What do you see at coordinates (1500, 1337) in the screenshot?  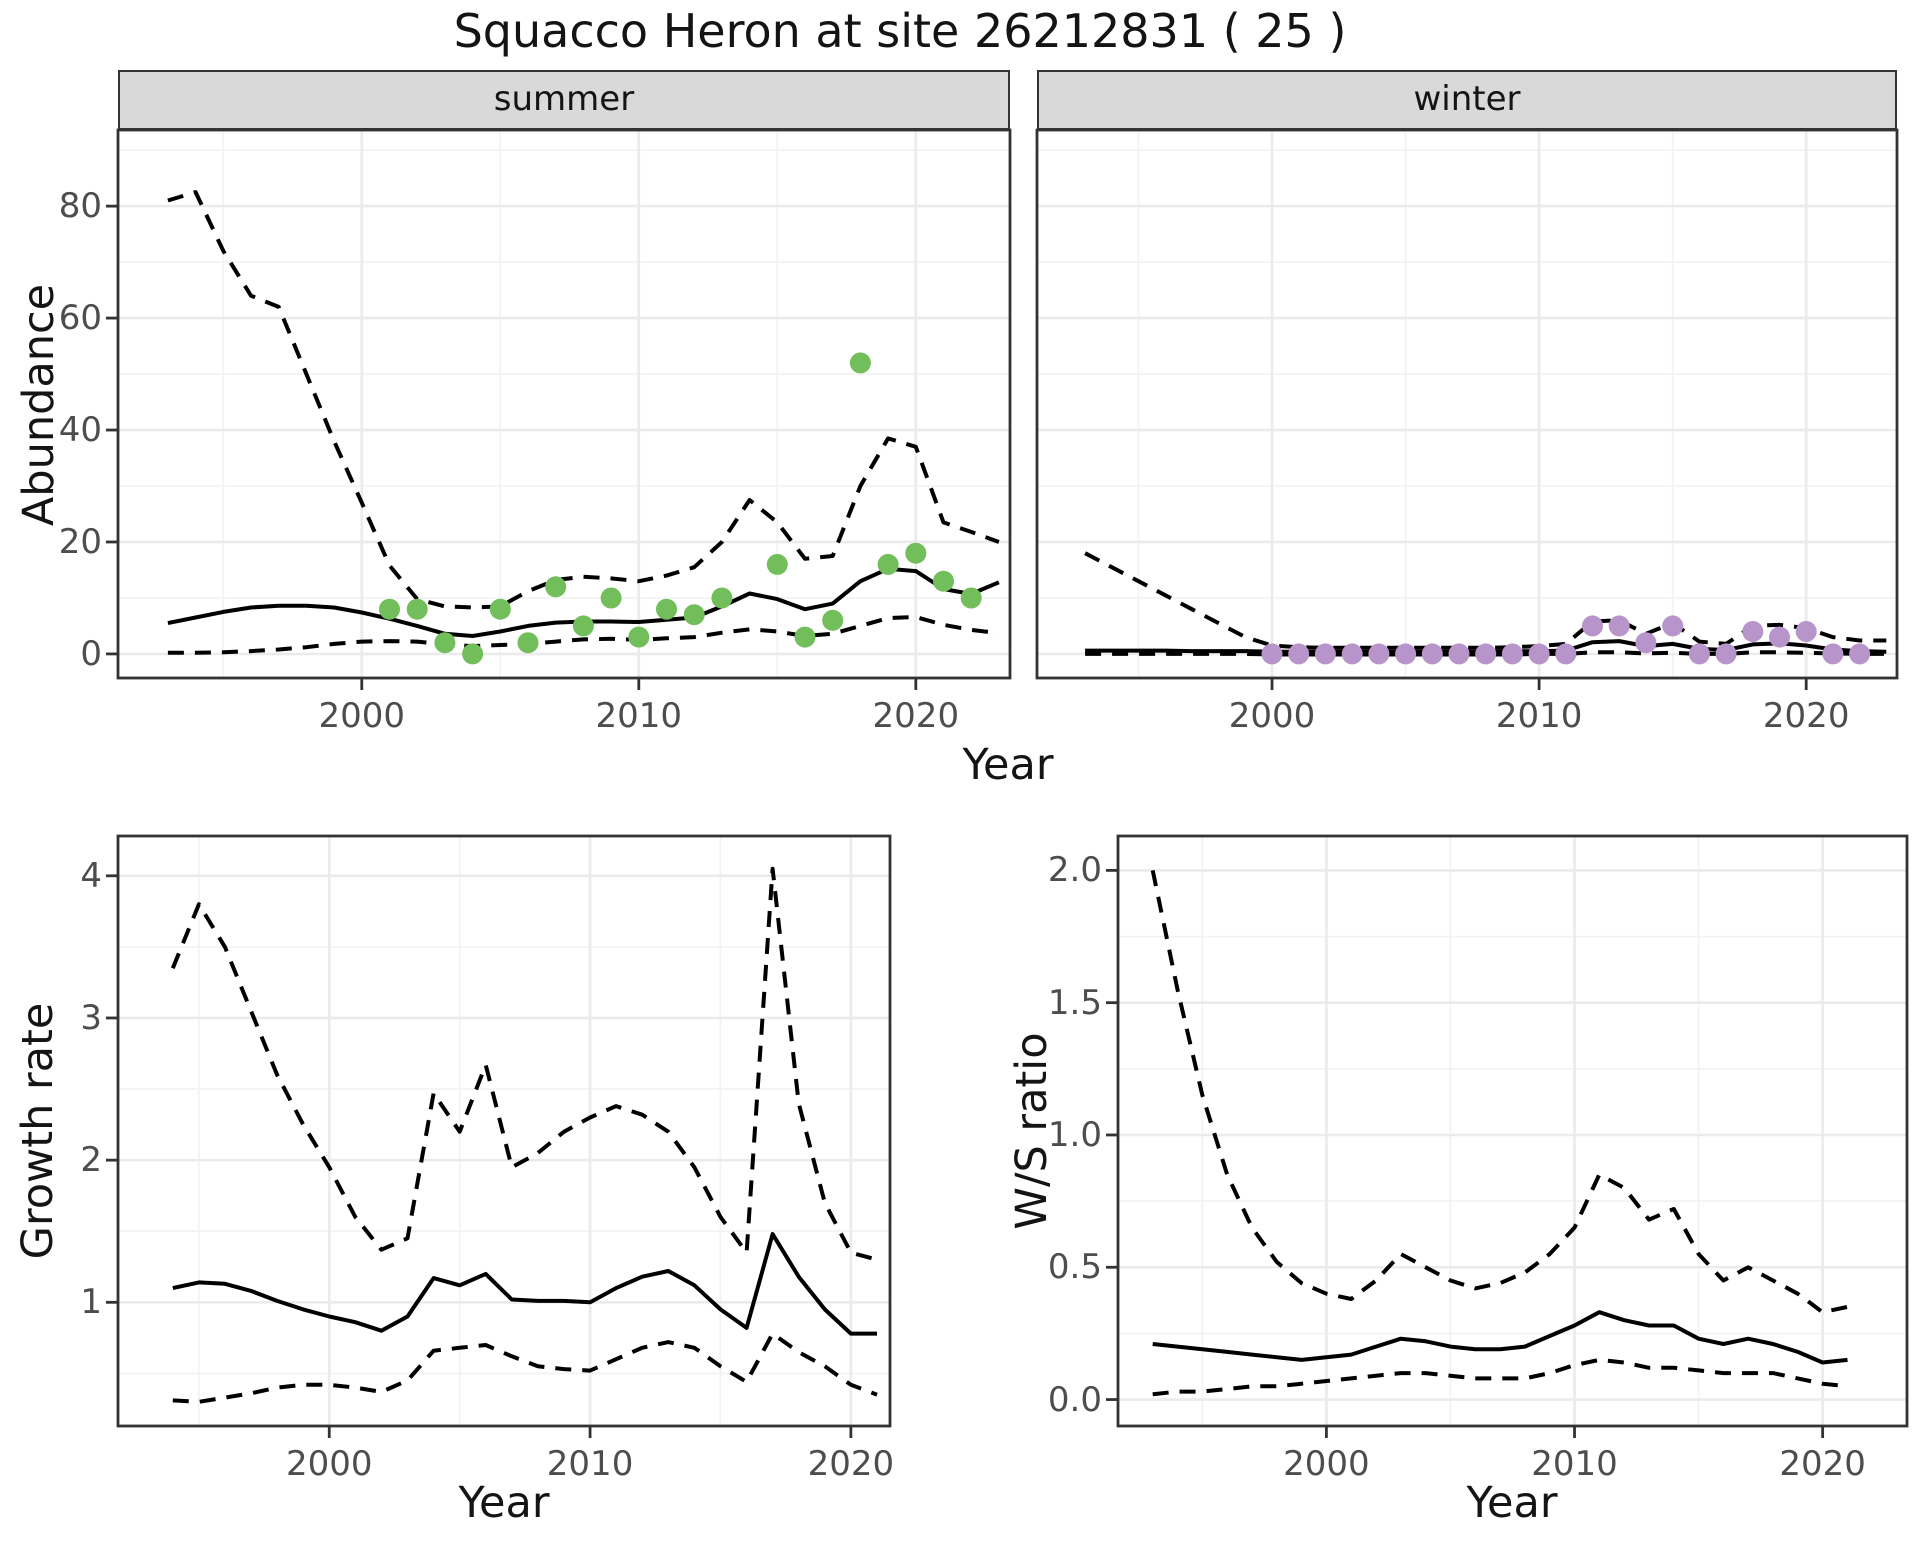 I see `ws-ratio-median-line` at bounding box center [1500, 1337].